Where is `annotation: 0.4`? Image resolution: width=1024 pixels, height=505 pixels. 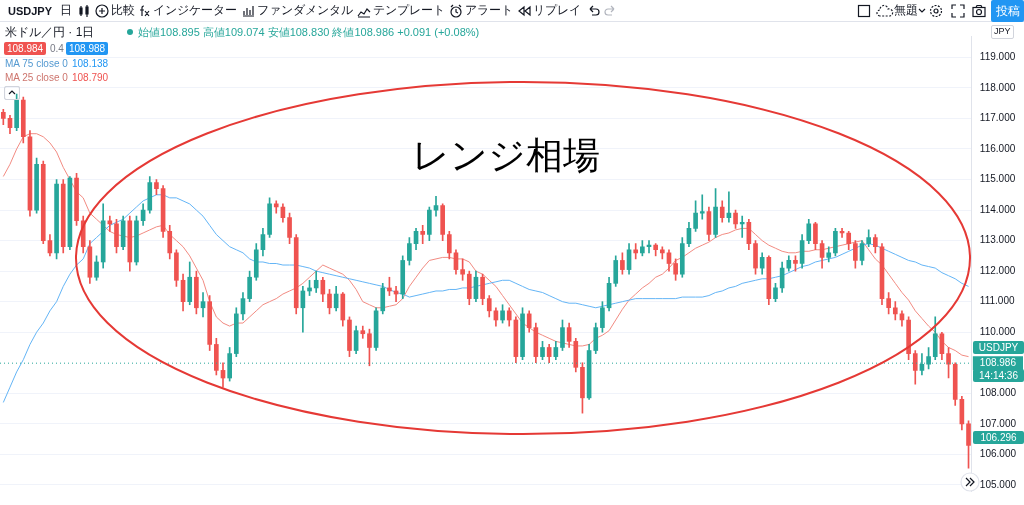
annotation: 0.4 is located at coordinates (57, 48).